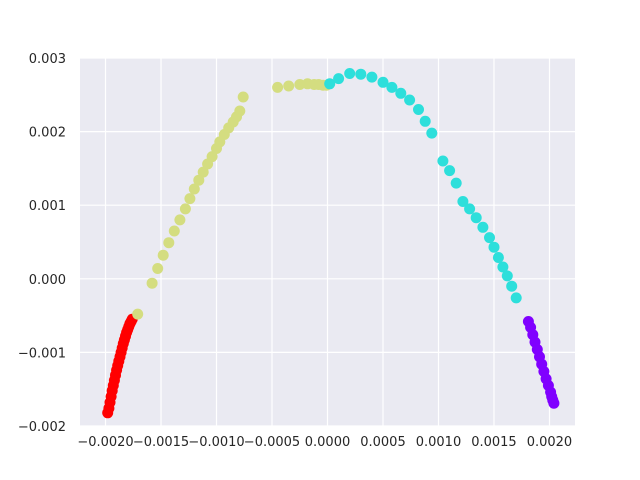  Describe the element at coordinates (494, 442) in the screenshot. I see `x-tick-label: 0.0015` at that location.